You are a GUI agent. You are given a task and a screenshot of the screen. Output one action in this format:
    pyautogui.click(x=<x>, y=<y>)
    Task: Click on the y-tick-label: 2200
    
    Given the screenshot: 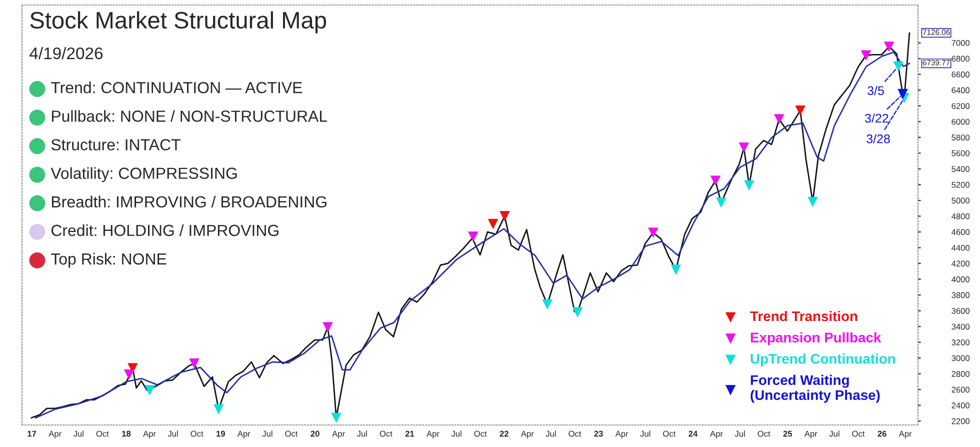 What is the action you would take?
    pyautogui.click(x=961, y=421)
    